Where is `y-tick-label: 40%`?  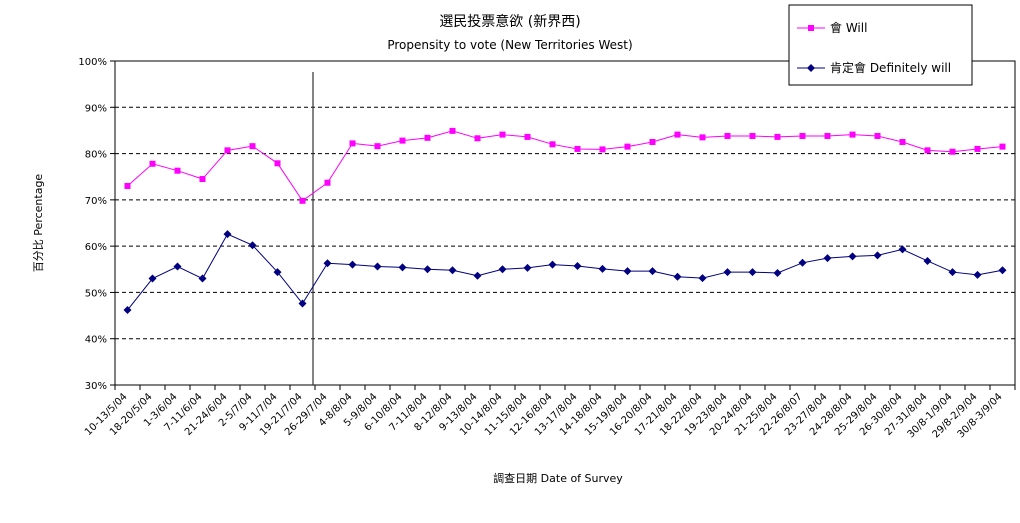
y-tick-label: 40% is located at coordinates (96, 340).